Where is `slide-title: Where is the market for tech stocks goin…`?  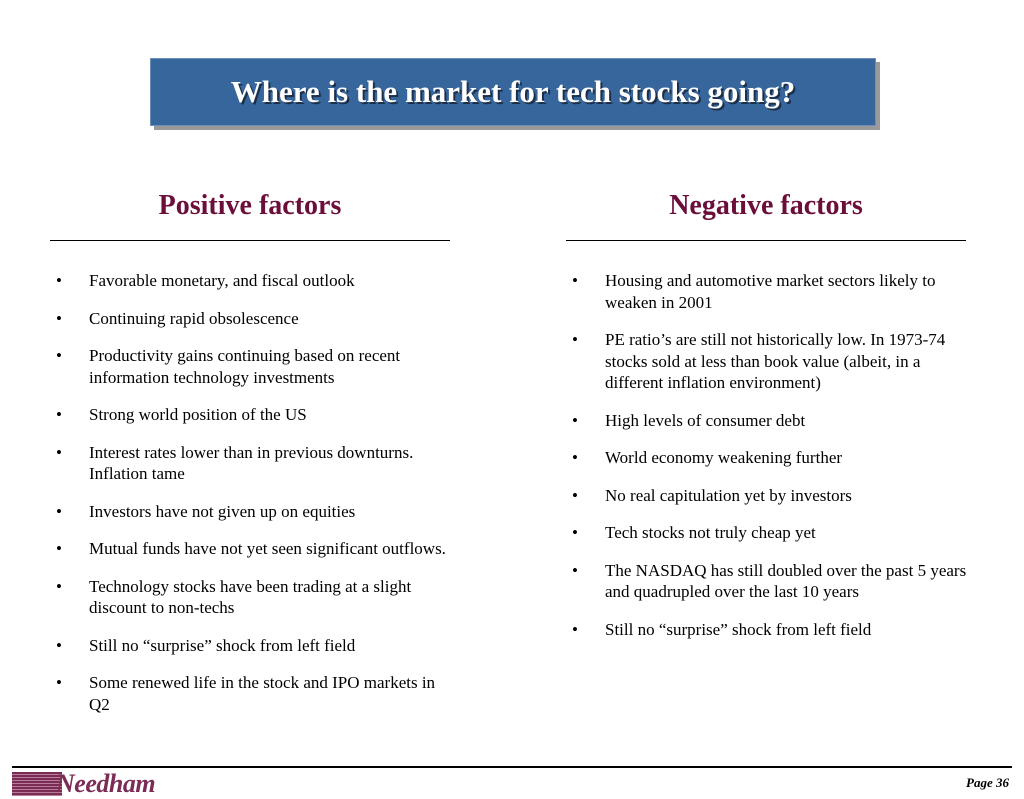 slide-title: Where is the market for tech stocks goin… is located at coordinates (513, 91).